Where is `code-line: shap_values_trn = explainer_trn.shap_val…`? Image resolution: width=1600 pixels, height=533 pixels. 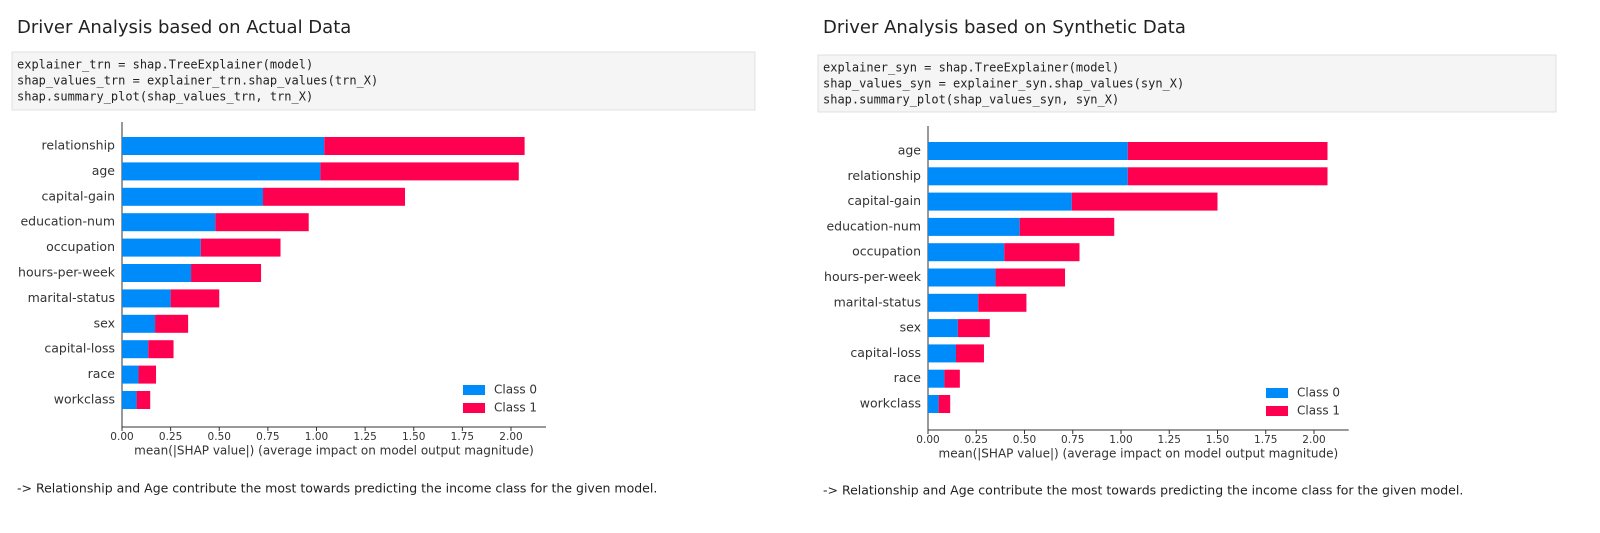 code-line: shap_values_trn = explainer_trn.shap_val… is located at coordinates (197, 81).